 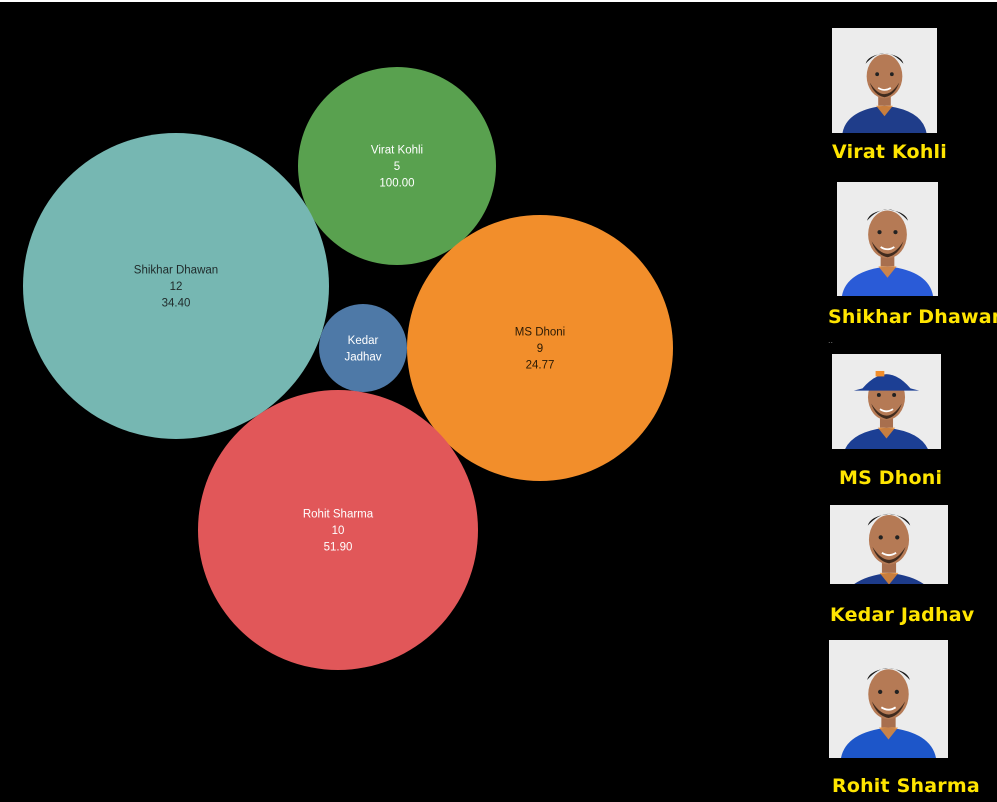 I want to click on player-photo-rohit-sharma, so click(x=888, y=699).